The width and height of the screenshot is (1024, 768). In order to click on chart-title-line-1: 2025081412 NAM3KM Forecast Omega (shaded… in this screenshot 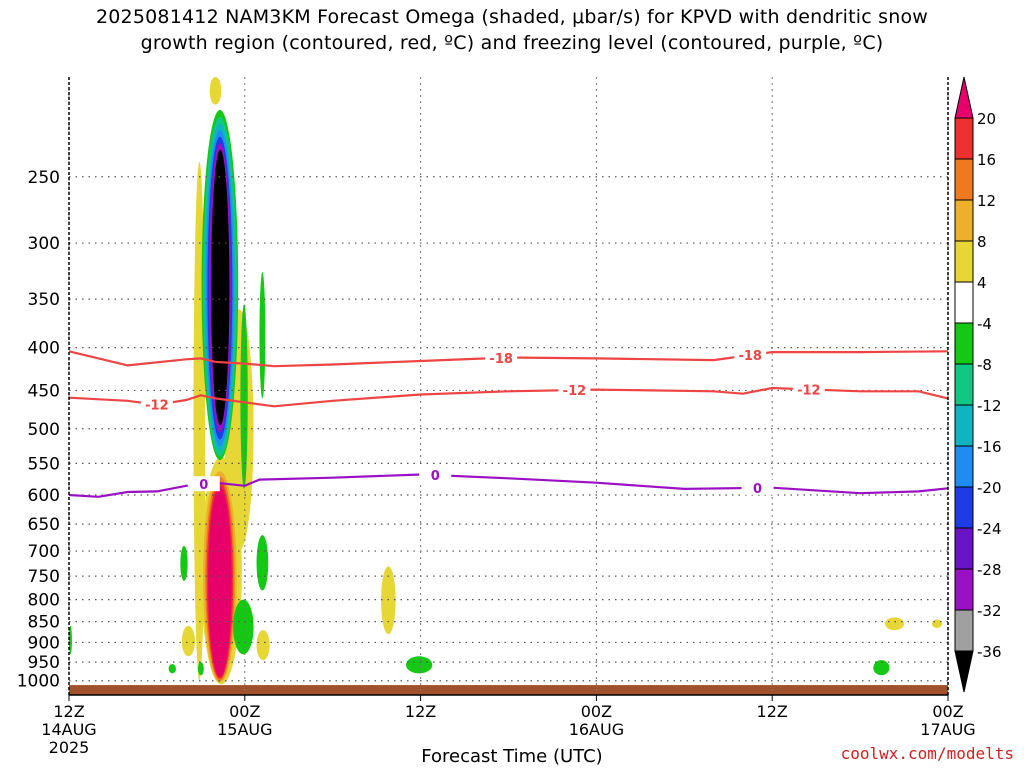, I will do `click(512, 17)`.